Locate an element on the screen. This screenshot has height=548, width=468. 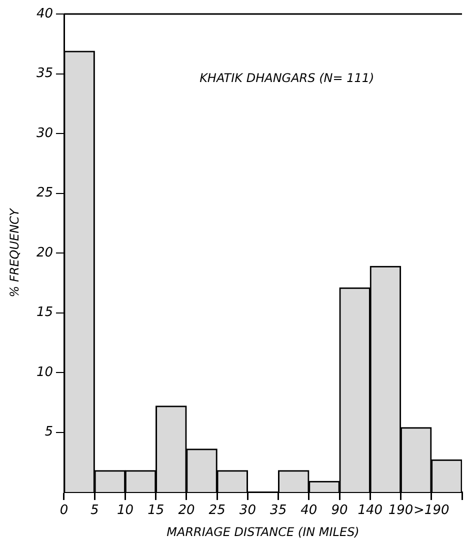
y-tick-label: 15 is located at coordinates (44, 312).